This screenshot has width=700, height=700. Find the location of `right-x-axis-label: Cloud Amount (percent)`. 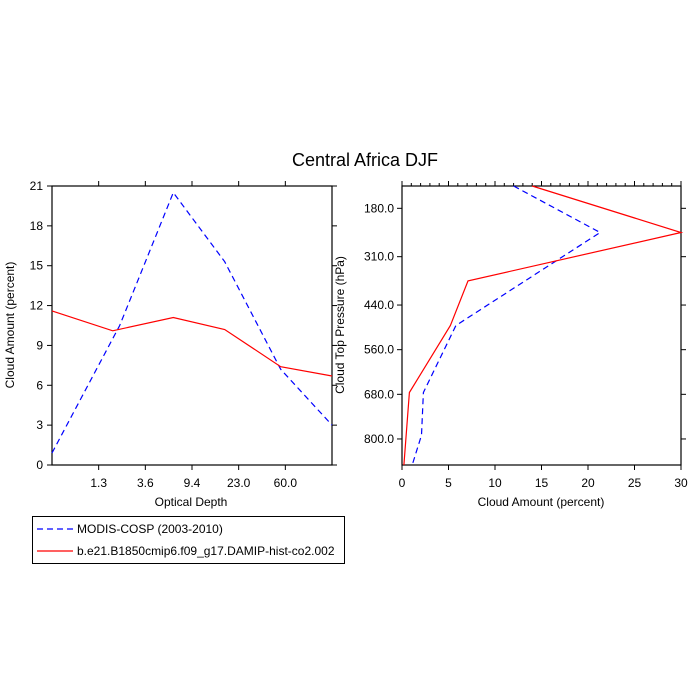

right-x-axis-label: Cloud Amount (percent) is located at coordinates (541, 502).